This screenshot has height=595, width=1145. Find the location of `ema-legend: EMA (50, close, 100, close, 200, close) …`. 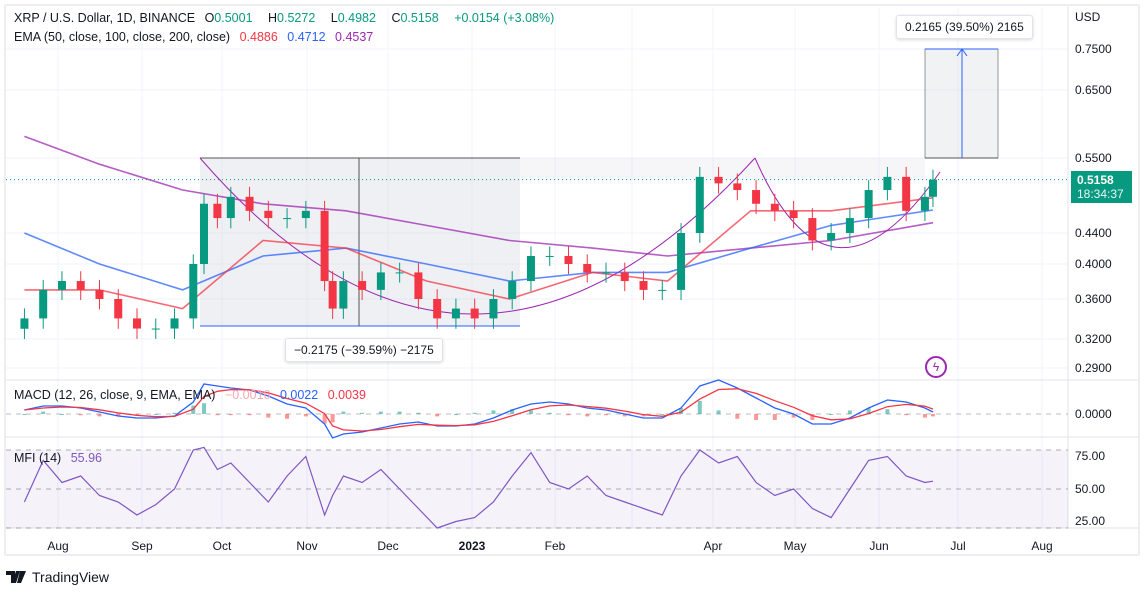

ema-legend: EMA (50, close, 100, close, 200, close) … is located at coordinates (196, 37).